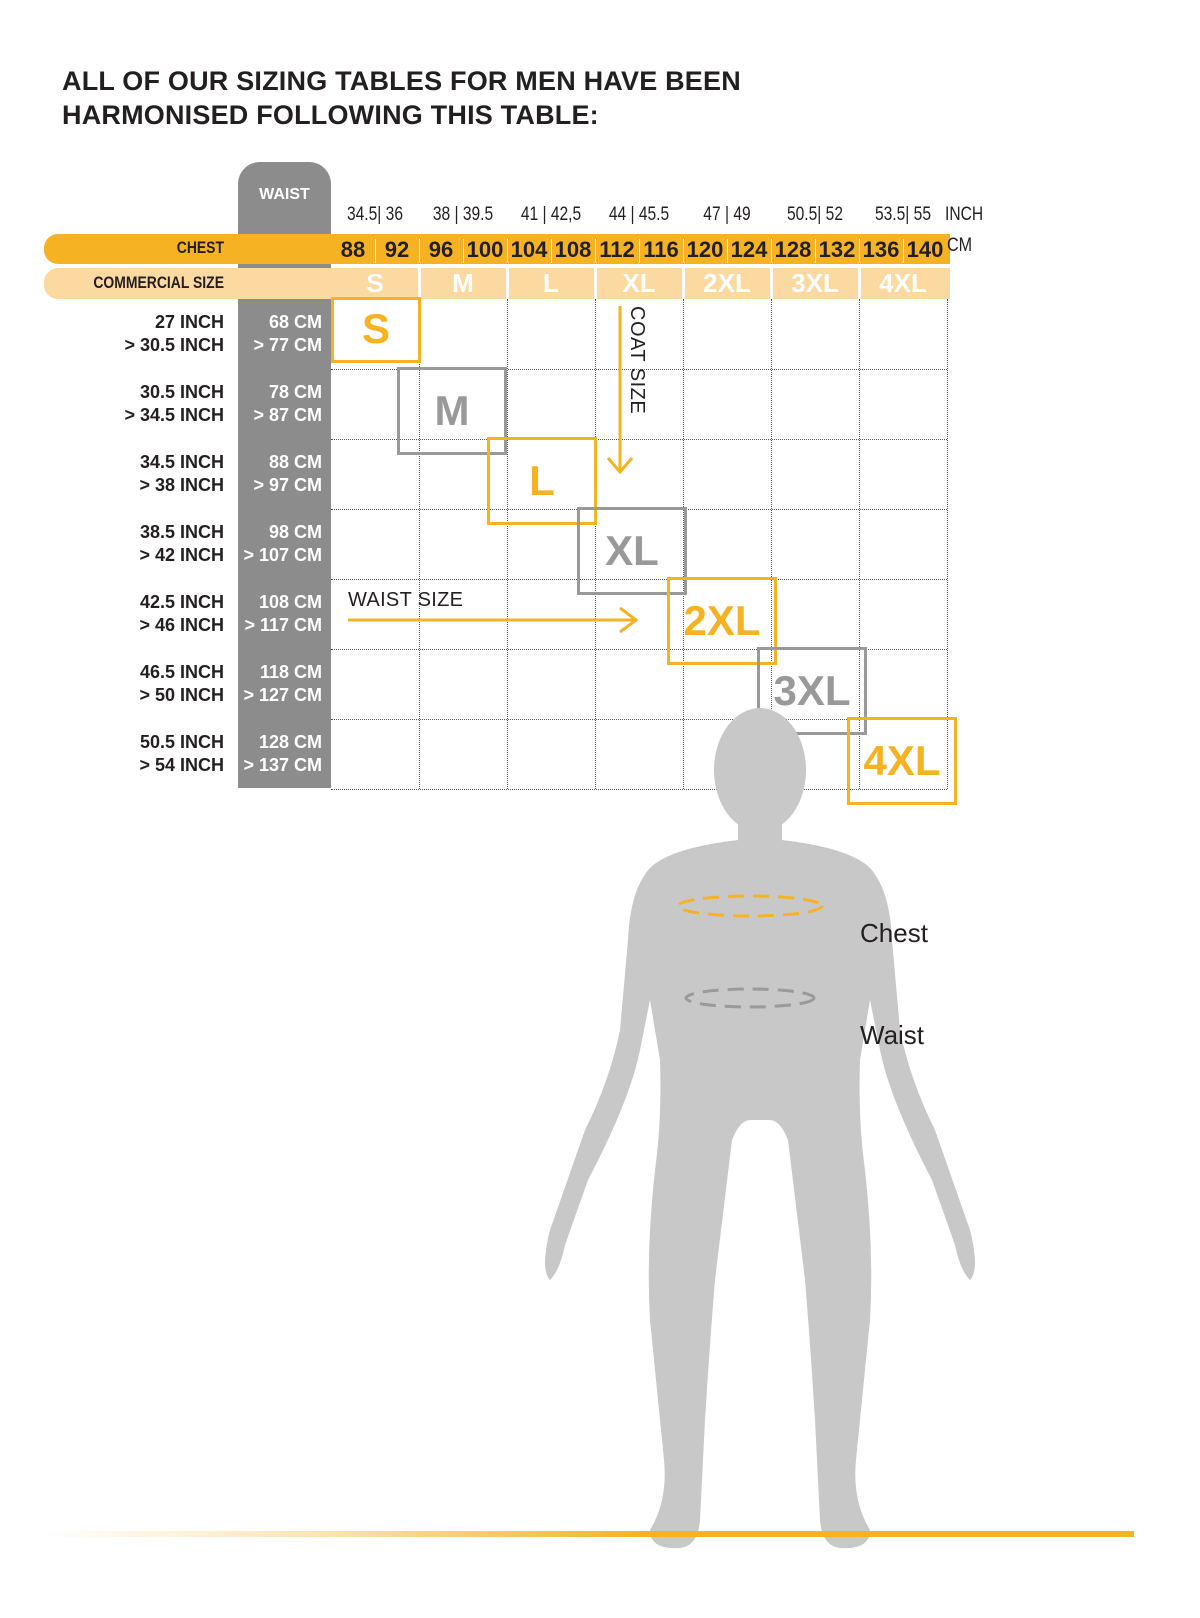  I want to click on waist-inch-to: > 38 INCH, so click(181, 485).